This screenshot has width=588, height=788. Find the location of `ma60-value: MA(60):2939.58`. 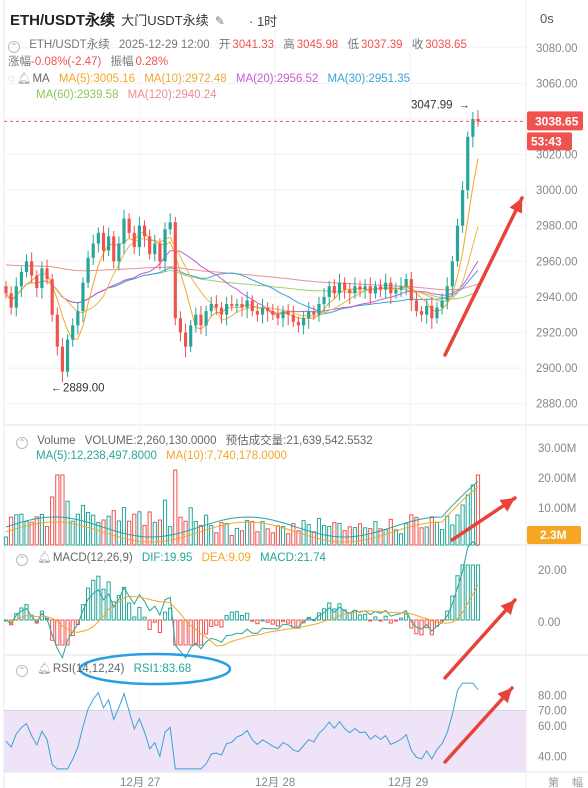

ma60-value: MA(60):2939.58 is located at coordinates (77, 95).